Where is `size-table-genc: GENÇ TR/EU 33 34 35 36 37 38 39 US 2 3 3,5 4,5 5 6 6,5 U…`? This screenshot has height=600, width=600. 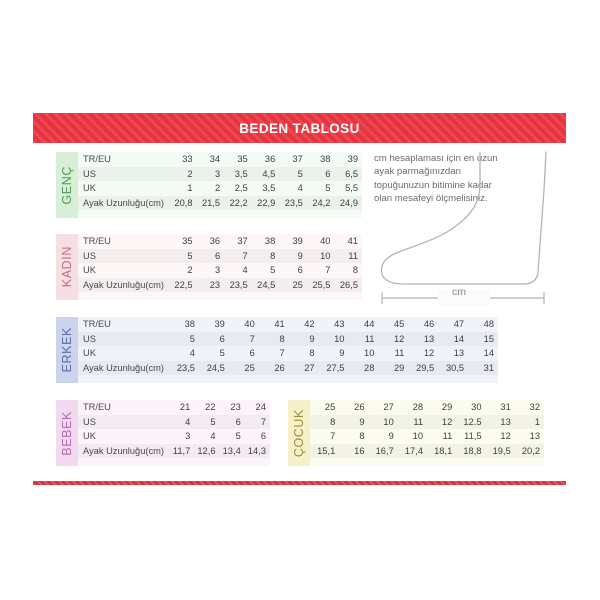
size-table-genc: GENÇ TR/EU 33 34 35 36 37 38 39 US 2 3 3,5 4,5 5 6 6,5 U… is located at coordinates (209, 185).